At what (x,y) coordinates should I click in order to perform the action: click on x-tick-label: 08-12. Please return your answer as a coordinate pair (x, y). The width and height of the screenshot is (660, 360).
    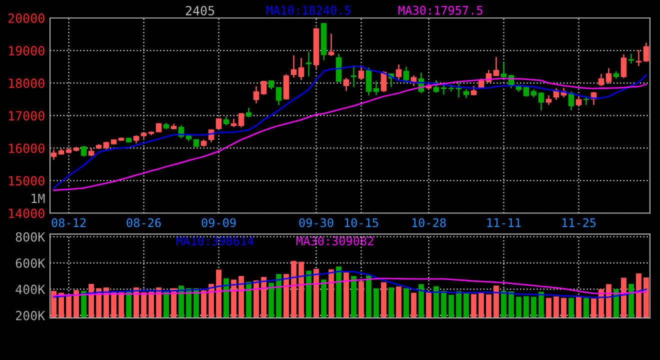
    Looking at the image, I should click on (69, 223).